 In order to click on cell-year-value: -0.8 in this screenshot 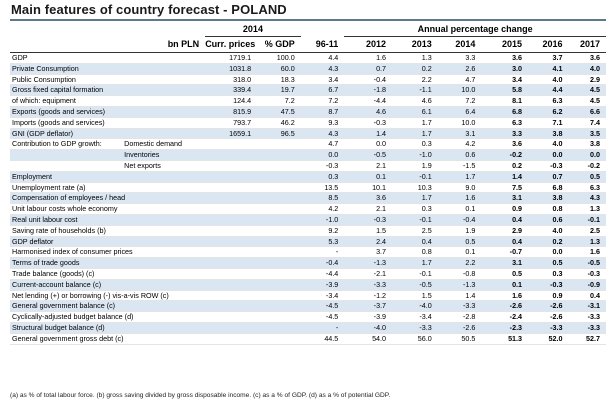, I will do `click(459, 274)`.